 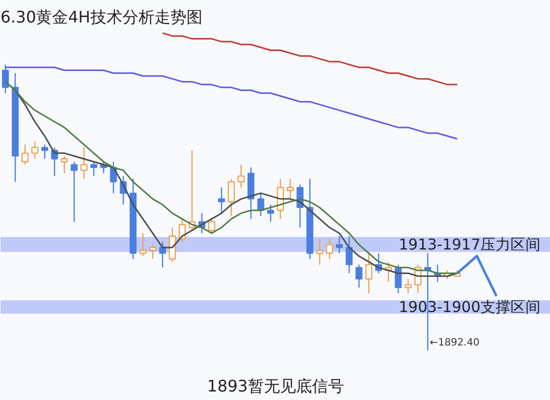 What do you see at coordinates (101, 17) in the screenshot?
I see `chart-title: 6.30黄金4H技术分析走势图` at bounding box center [101, 17].